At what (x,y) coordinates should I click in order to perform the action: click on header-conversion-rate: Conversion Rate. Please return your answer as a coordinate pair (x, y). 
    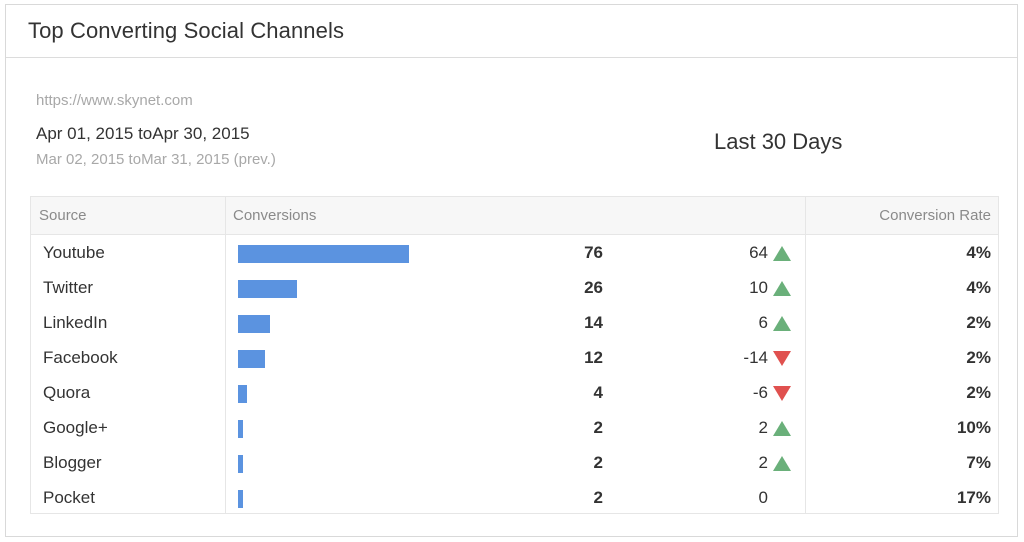
    Looking at the image, I should click on (935, 215).